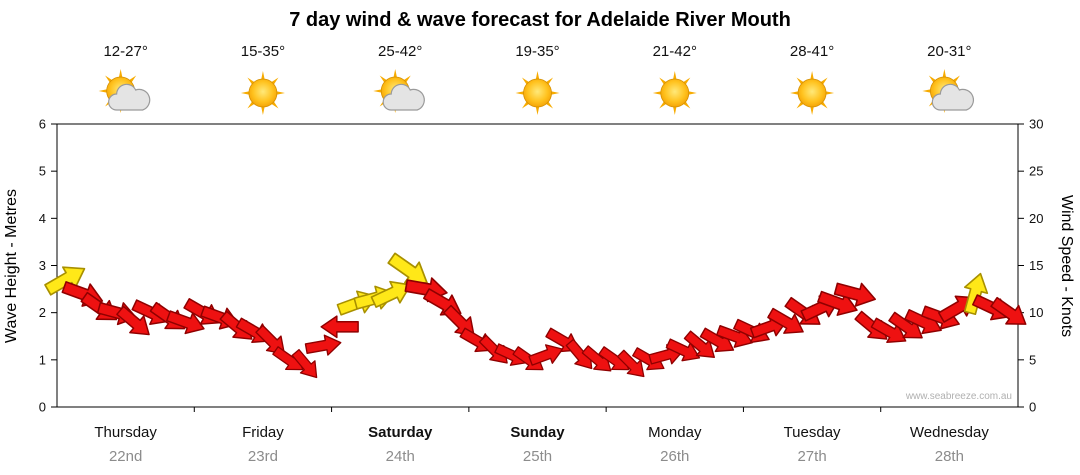  Describe the element at coordinates (263, 432) in the screenshot. I see `day-name-label: Friday` at that location.